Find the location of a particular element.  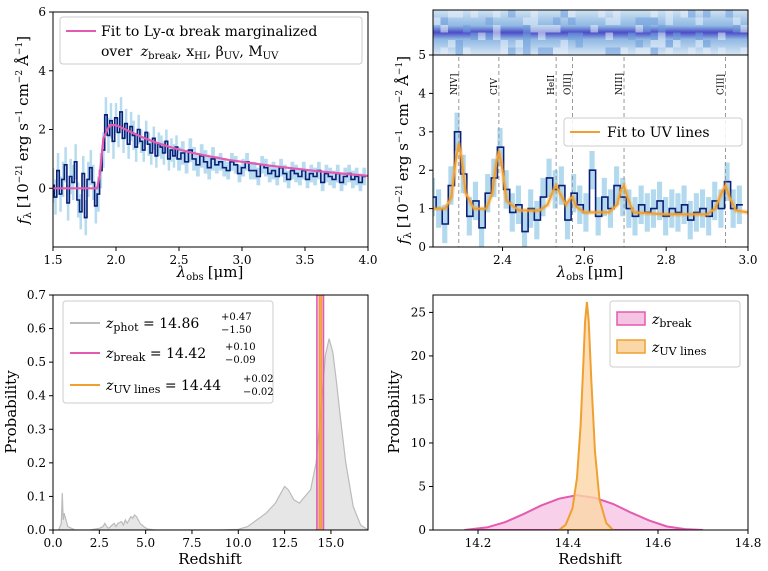

x-ticks: 1.5 2.0 2.5 3.0 3.5 4.0 is located at coordinates (210, 257).